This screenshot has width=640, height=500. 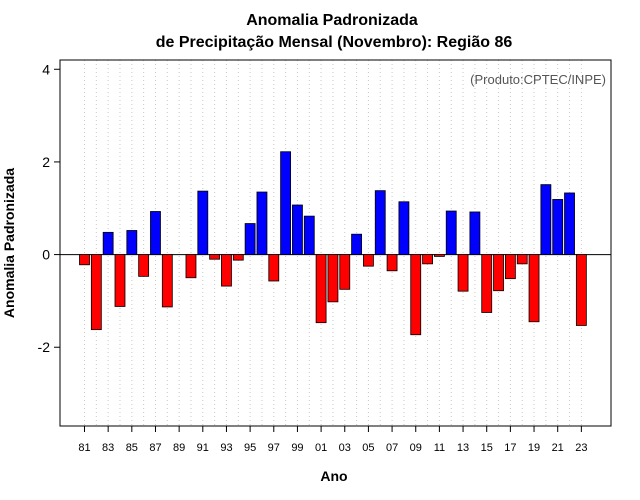 What do you see at coordinates (274, 448) in the screenshot?
I see `x-tick-label: 97` at bounding box center [274, 448].